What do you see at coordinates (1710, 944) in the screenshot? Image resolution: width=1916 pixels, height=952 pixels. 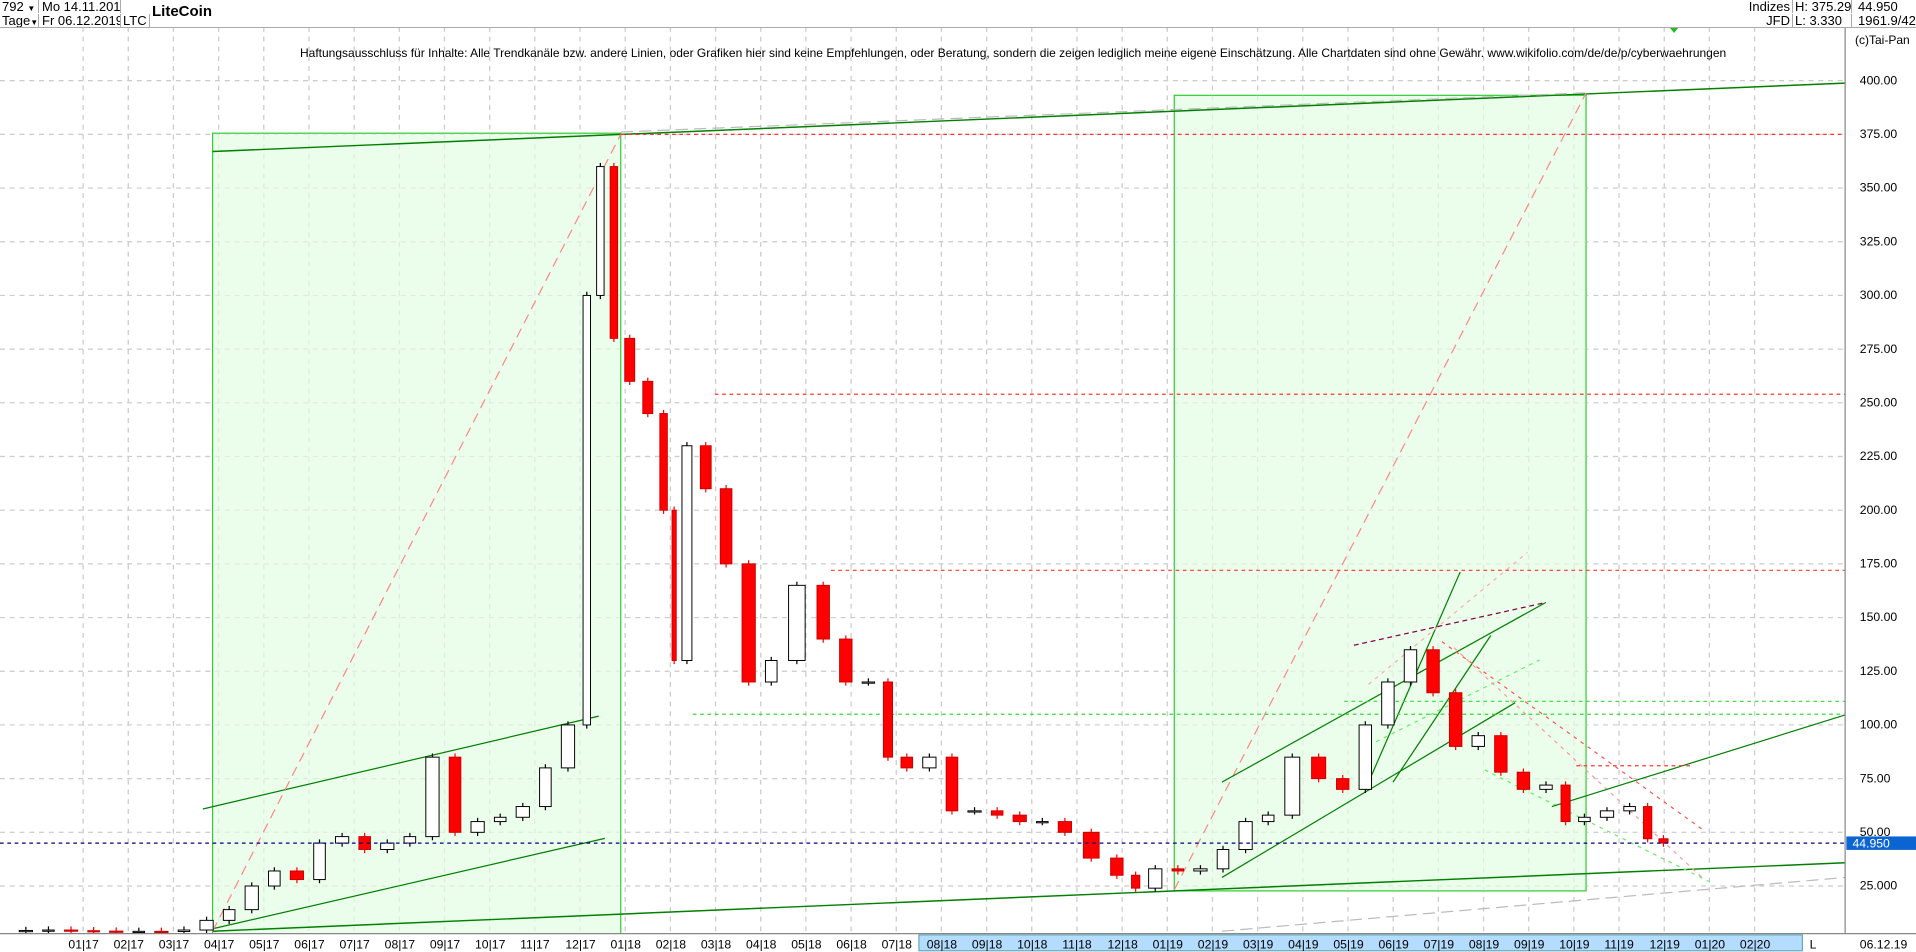 I see `month-tick-label: 01|20` at bounding box center [1710, 944].